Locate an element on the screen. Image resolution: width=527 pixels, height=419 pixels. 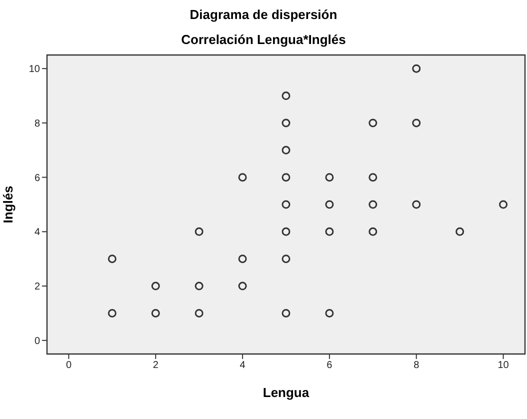
y-tick-label: 2 is located at coordinates (37, 287).